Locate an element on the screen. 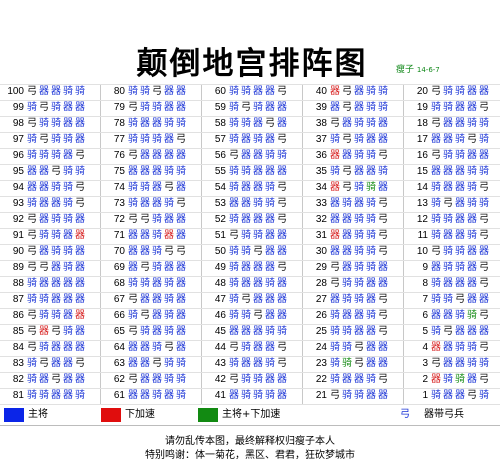  row-number: 15 is located at coordinates (422, 171).